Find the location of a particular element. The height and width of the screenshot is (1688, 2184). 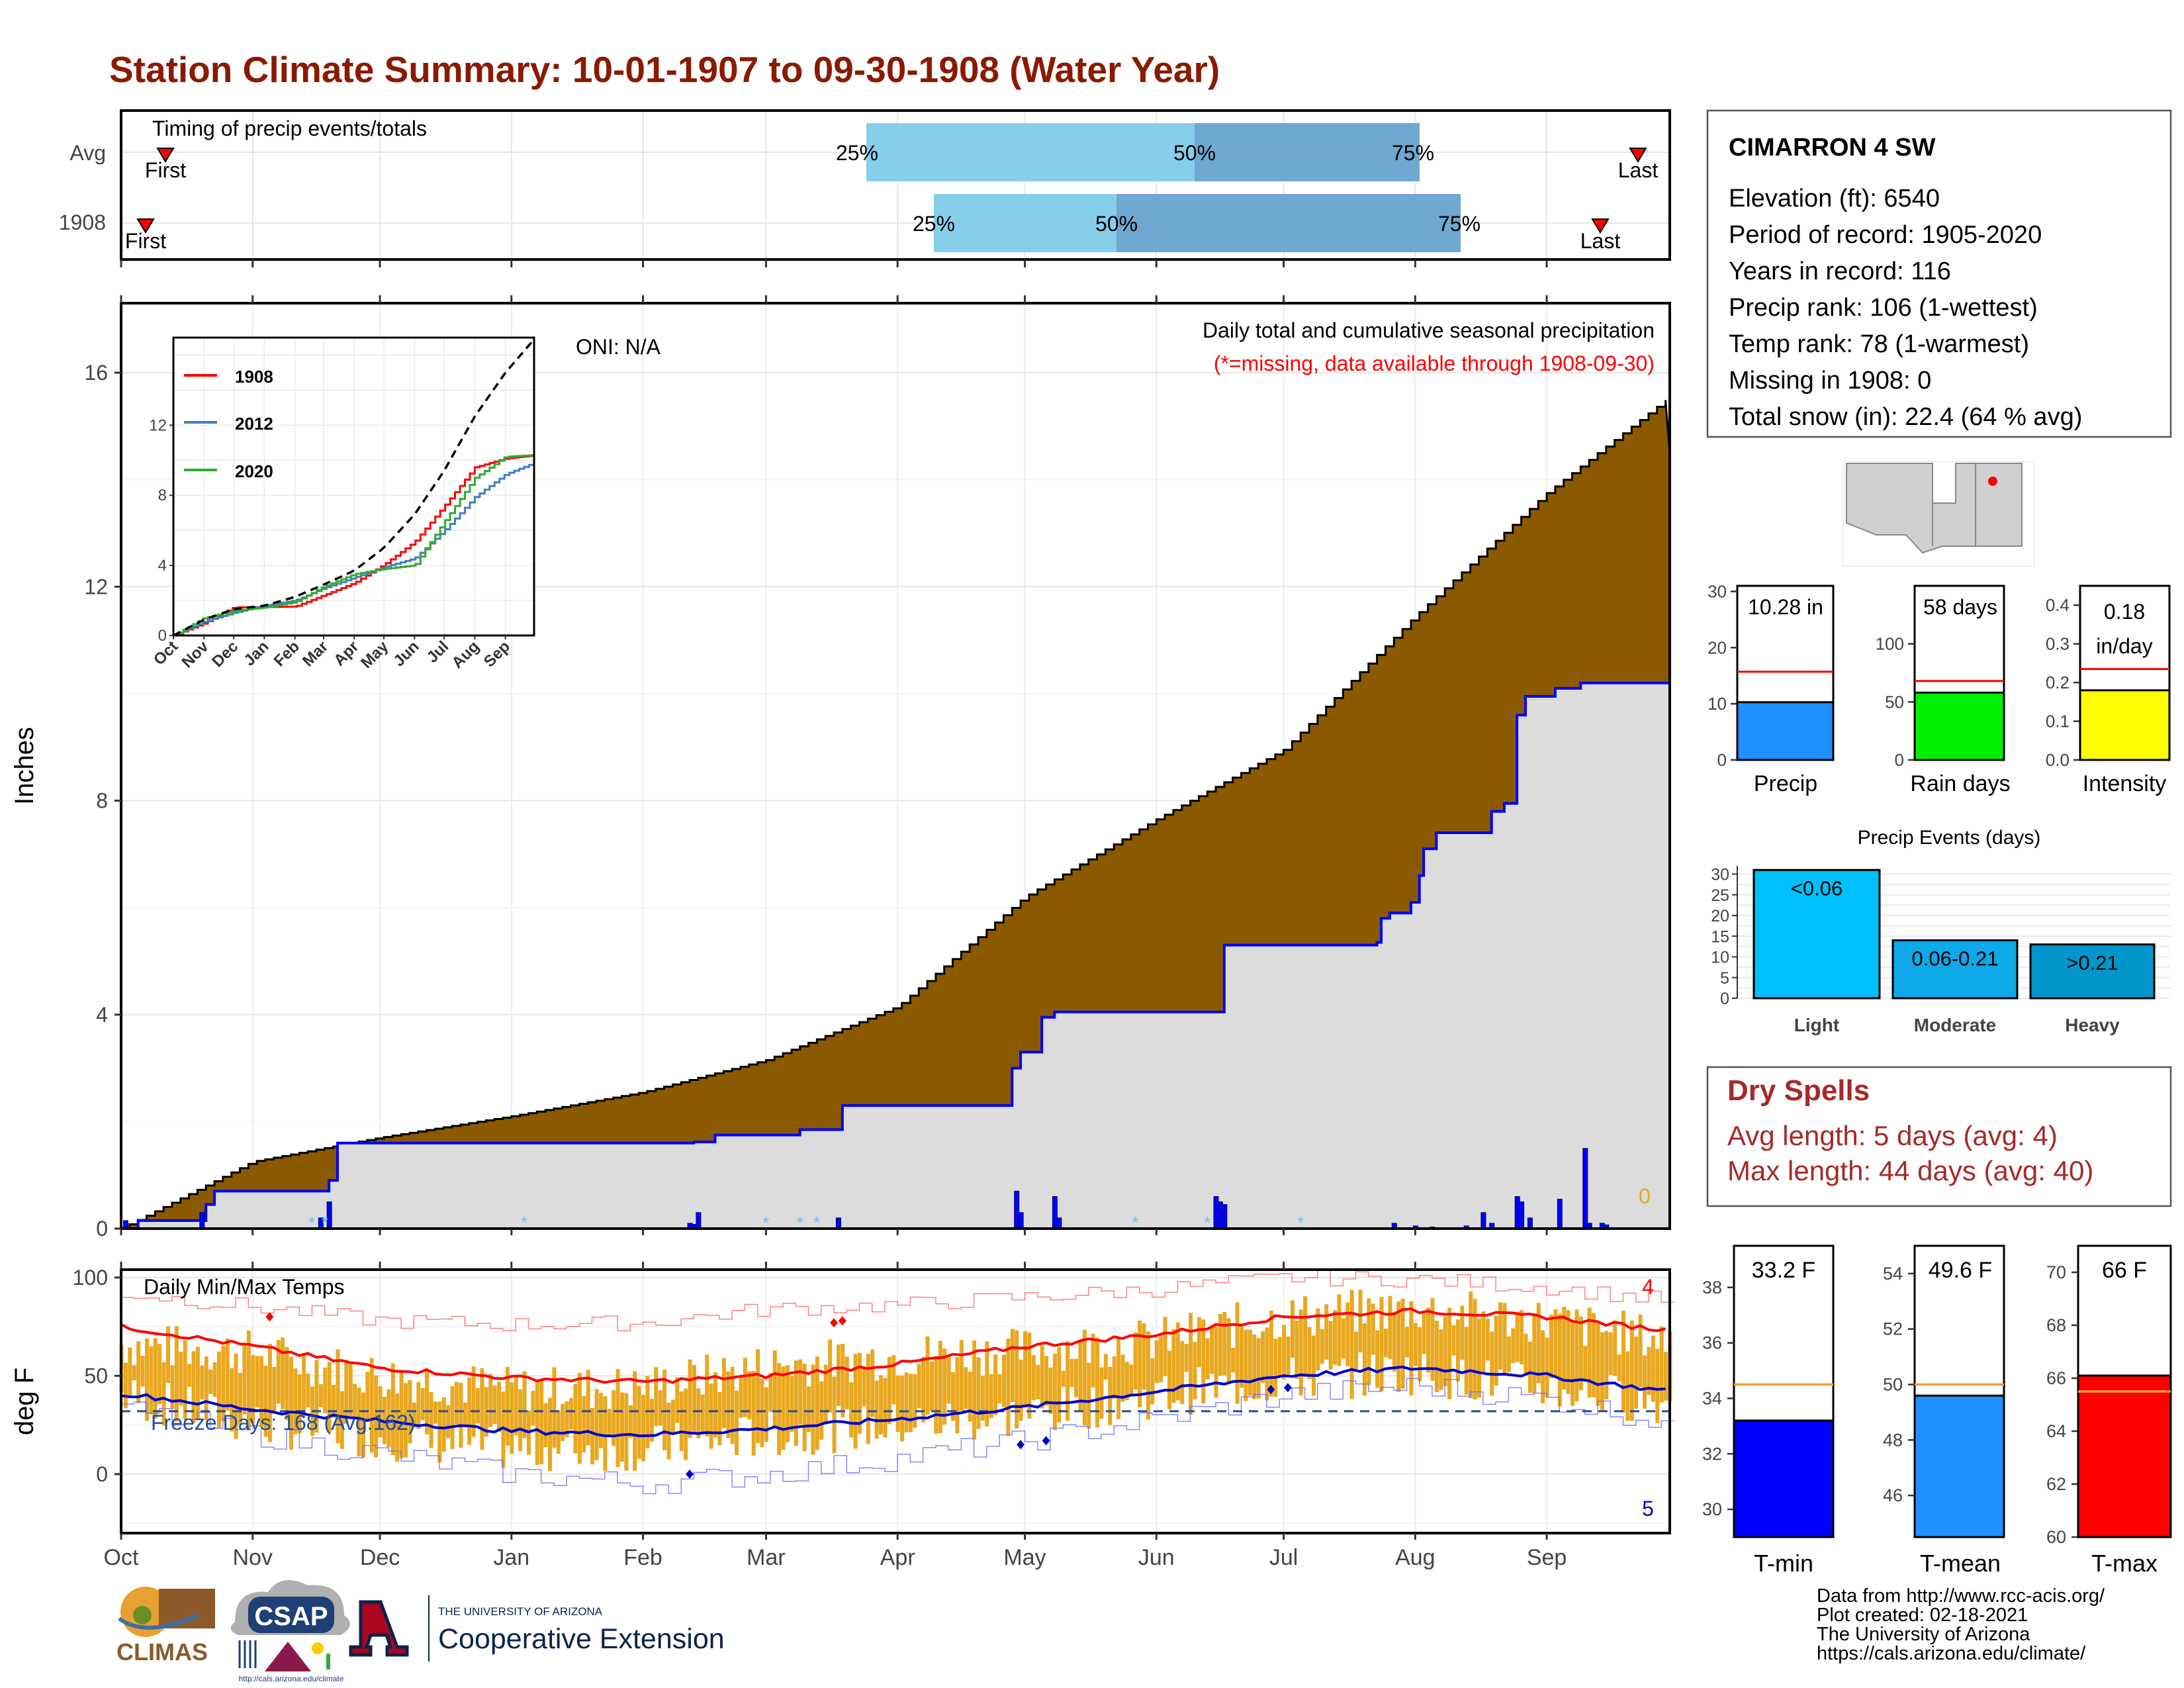

csap-url: http://cals.arizona.edu/climate is located at coordinates (291, 1678).